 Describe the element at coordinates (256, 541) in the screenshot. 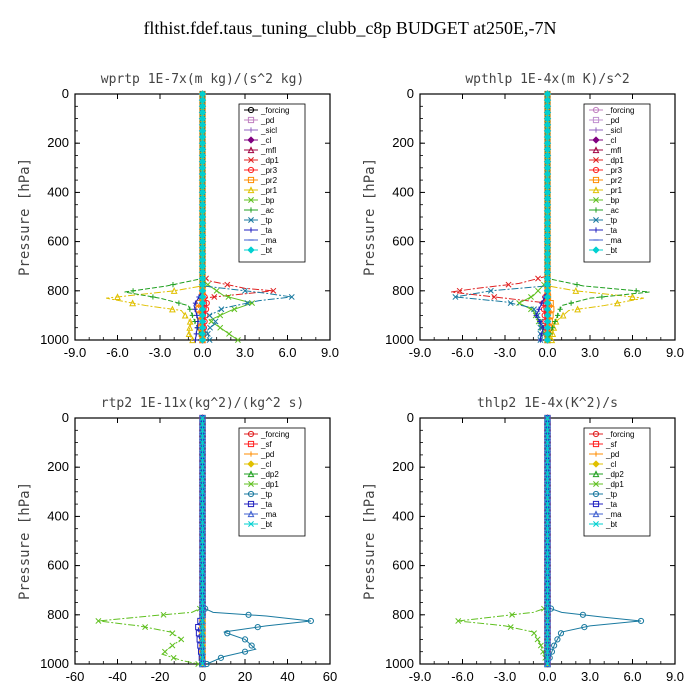

I see `series-line-tp` at that location.